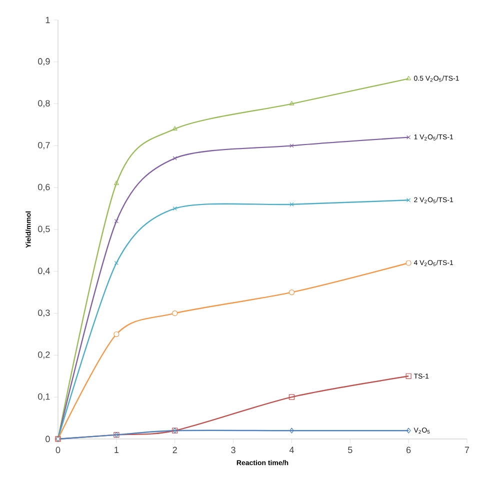  I want to click on x-tick-label: 5, so click(350, 450).